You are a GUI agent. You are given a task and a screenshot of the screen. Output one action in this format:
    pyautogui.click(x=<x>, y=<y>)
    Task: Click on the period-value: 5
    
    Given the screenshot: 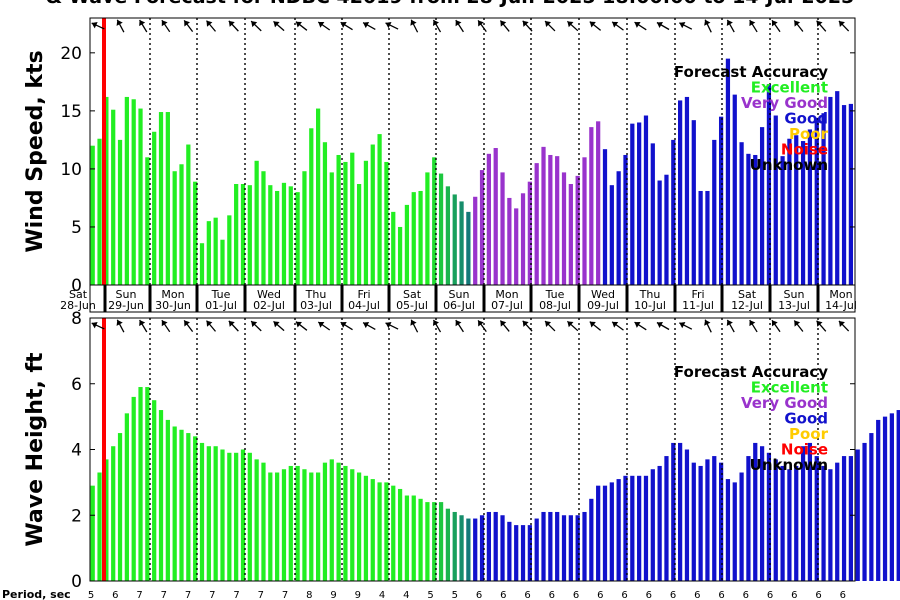 What is the action you would take?
    pyautogui.click(x=455, y=595)
    